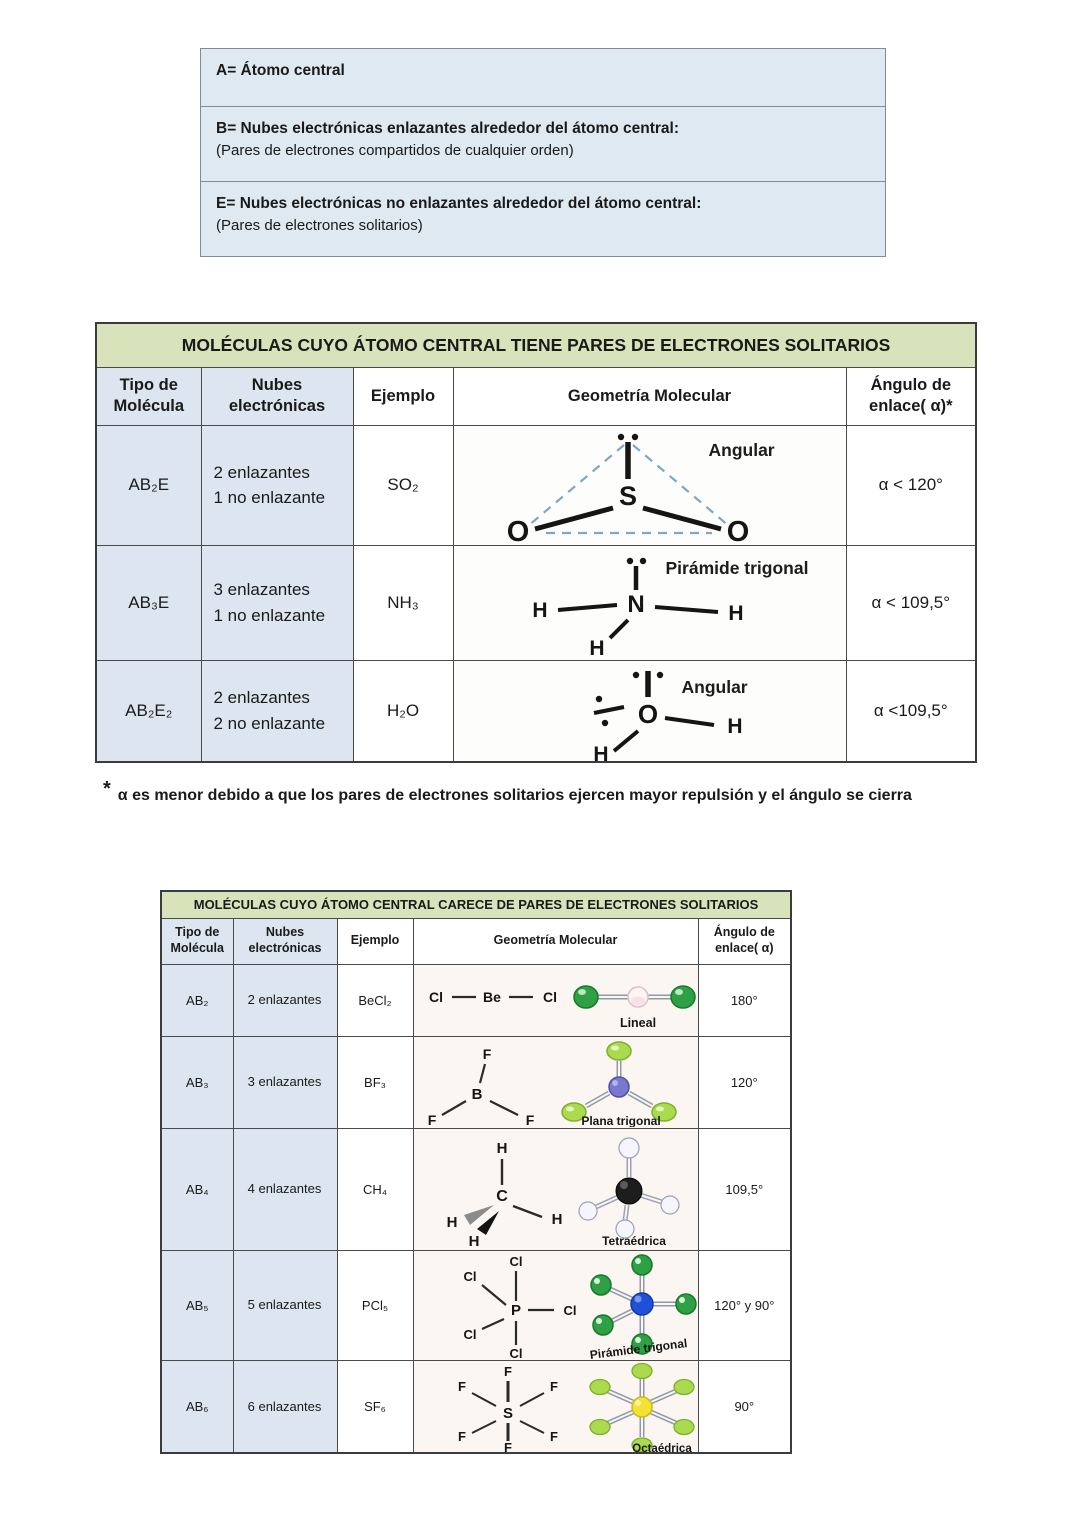 Image resolution: width=1080 pixels, height=1527 pixels. I want to click on pcl5-cl-right: Cl, so click(569, 1310).